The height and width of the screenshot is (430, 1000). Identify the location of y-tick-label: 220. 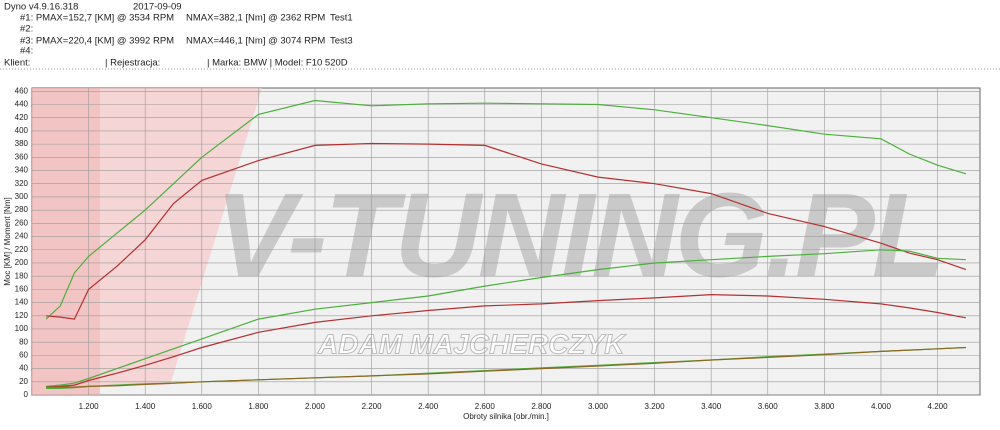
(22, 249).